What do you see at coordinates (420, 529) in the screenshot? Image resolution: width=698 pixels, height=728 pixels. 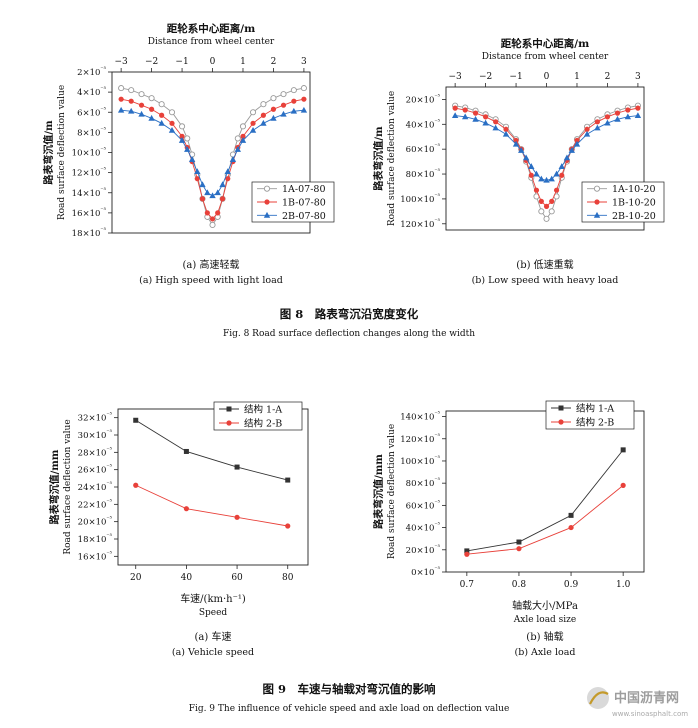 I see `y-tick-base: 40×10` at bounding box center [420, 529].